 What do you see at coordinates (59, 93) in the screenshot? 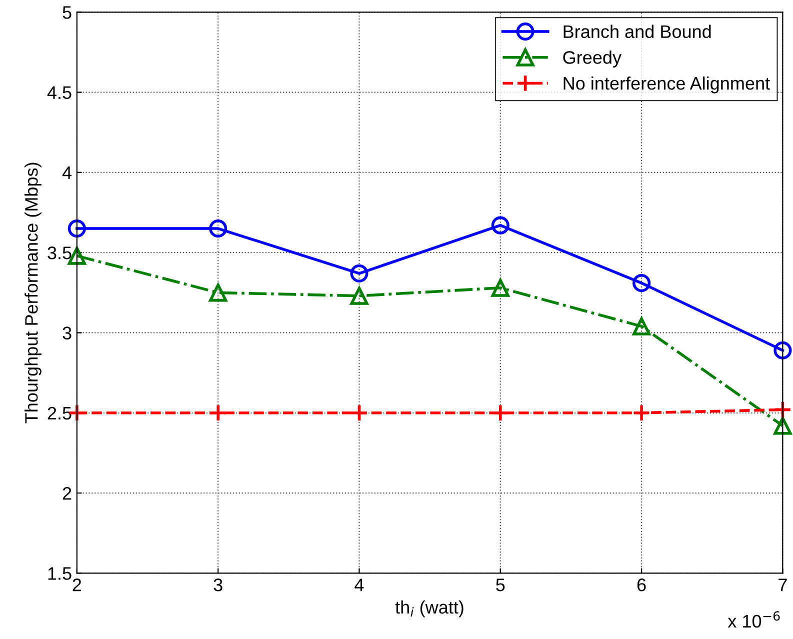
I see `y-tick-label: 4.5` at bounding box center [59, 93].